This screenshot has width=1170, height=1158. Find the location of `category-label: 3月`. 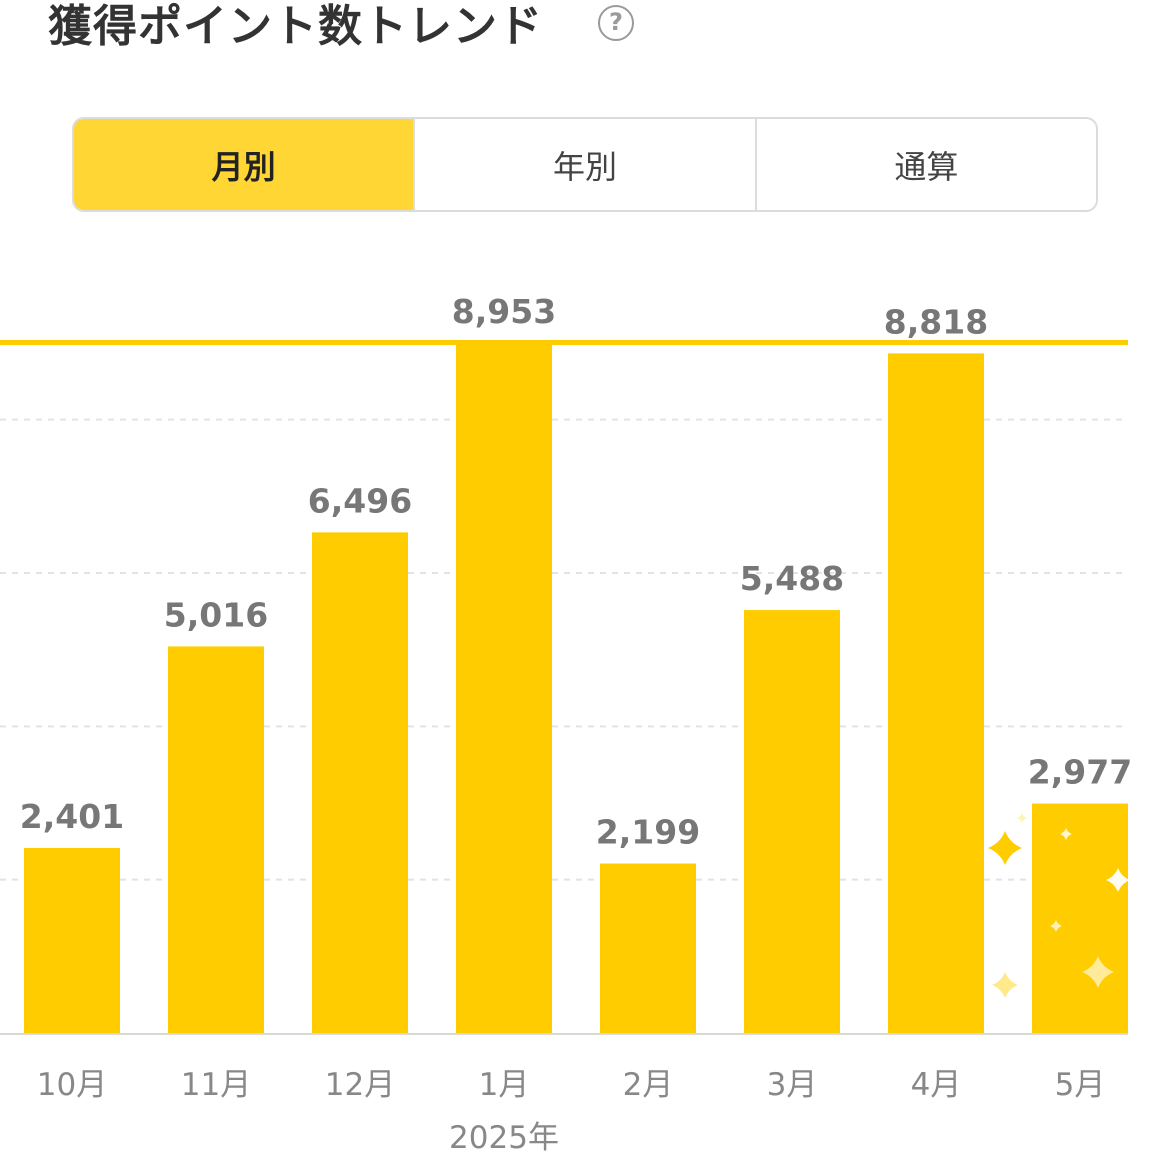

category-label: 3月 is located at coordinates (792, 1085).